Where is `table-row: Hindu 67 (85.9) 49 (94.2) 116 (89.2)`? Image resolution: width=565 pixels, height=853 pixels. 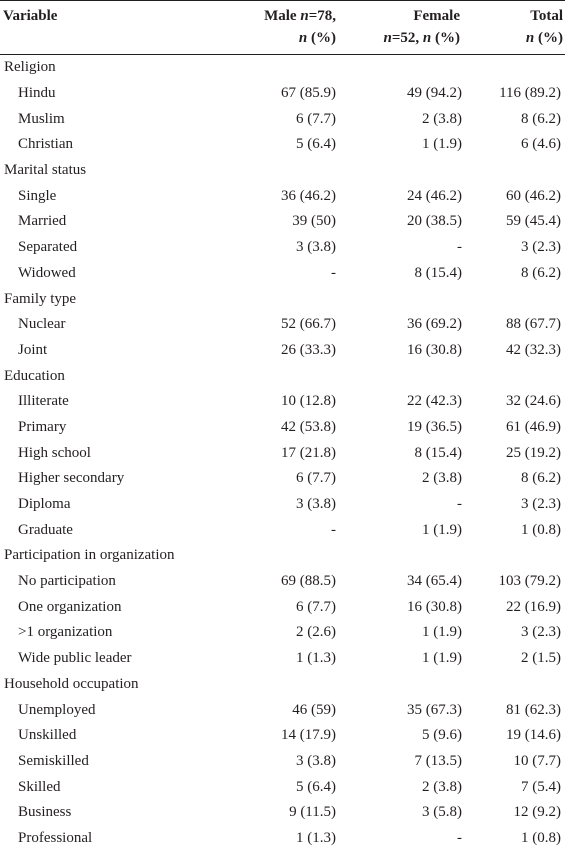
table-row: Hindu 67 (85.9) 49 (94.2) 116 (89.2) is located at coordinates (282, 94).